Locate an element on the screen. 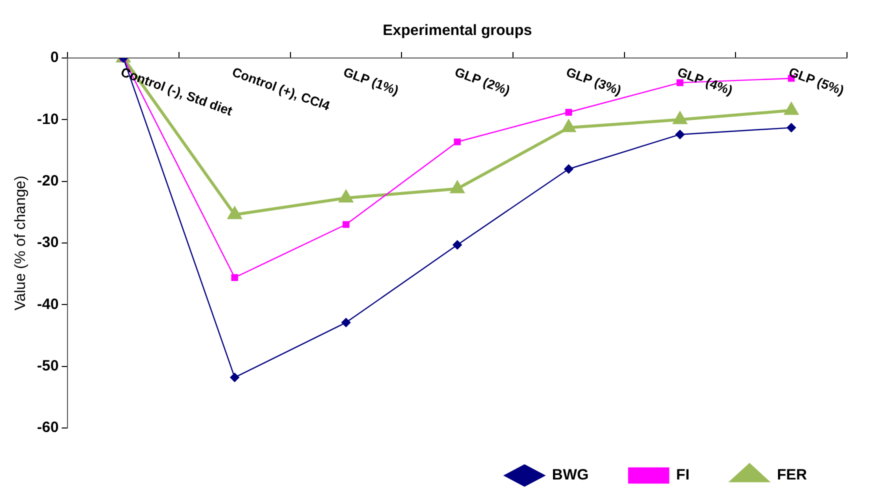 The image size is (885, 501). x-tick-label: GLP (2%) is located at coordinates (482, 81).